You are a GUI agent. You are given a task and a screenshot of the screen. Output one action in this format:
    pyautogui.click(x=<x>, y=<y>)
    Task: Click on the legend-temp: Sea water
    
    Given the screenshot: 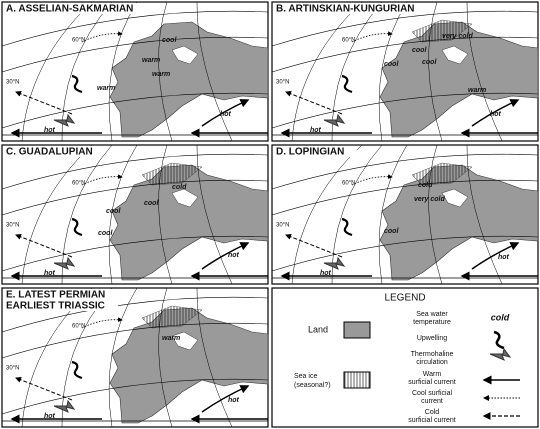 What is the action you would take?
    pyautogui.click(x=432, y=314)
    